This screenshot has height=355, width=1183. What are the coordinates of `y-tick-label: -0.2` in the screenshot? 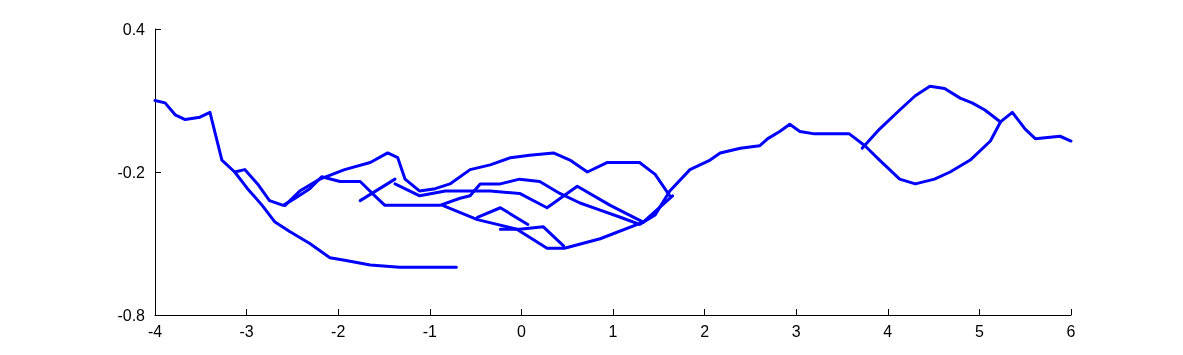 It's located at (131, 172).